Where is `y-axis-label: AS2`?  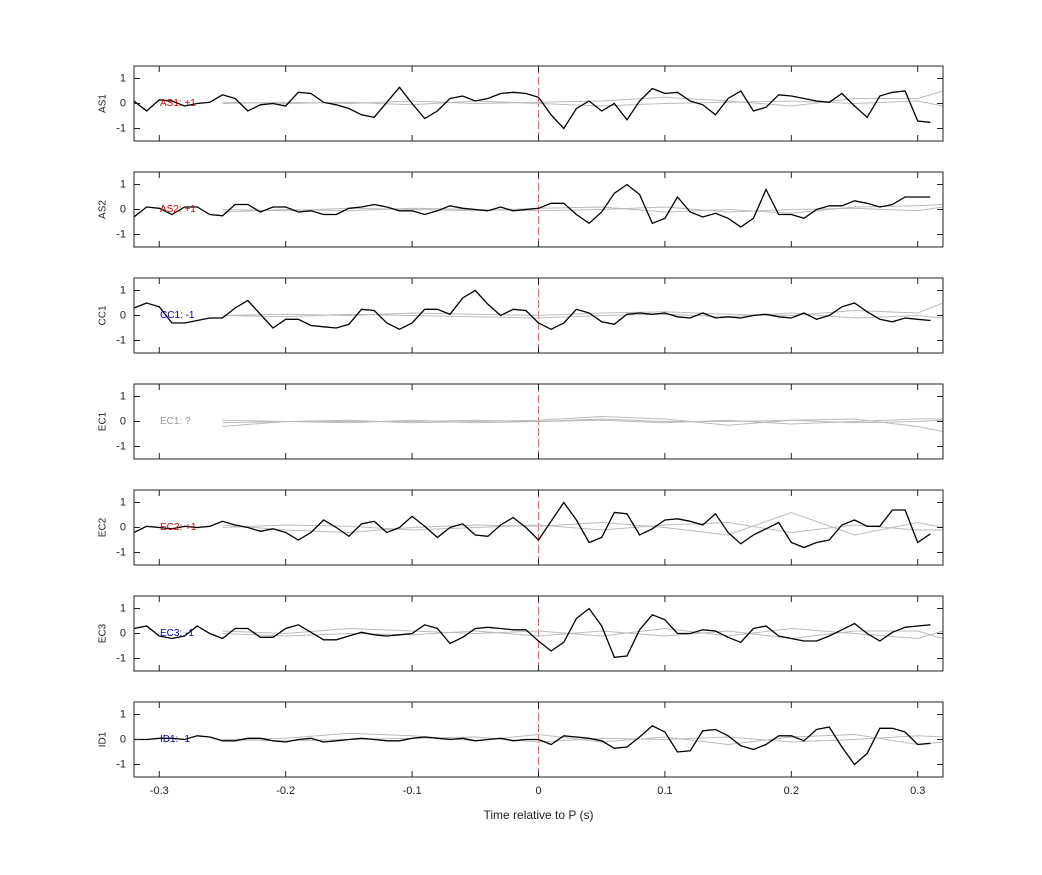
y-axis-label: AS2 is located at coordinates (103, 209).